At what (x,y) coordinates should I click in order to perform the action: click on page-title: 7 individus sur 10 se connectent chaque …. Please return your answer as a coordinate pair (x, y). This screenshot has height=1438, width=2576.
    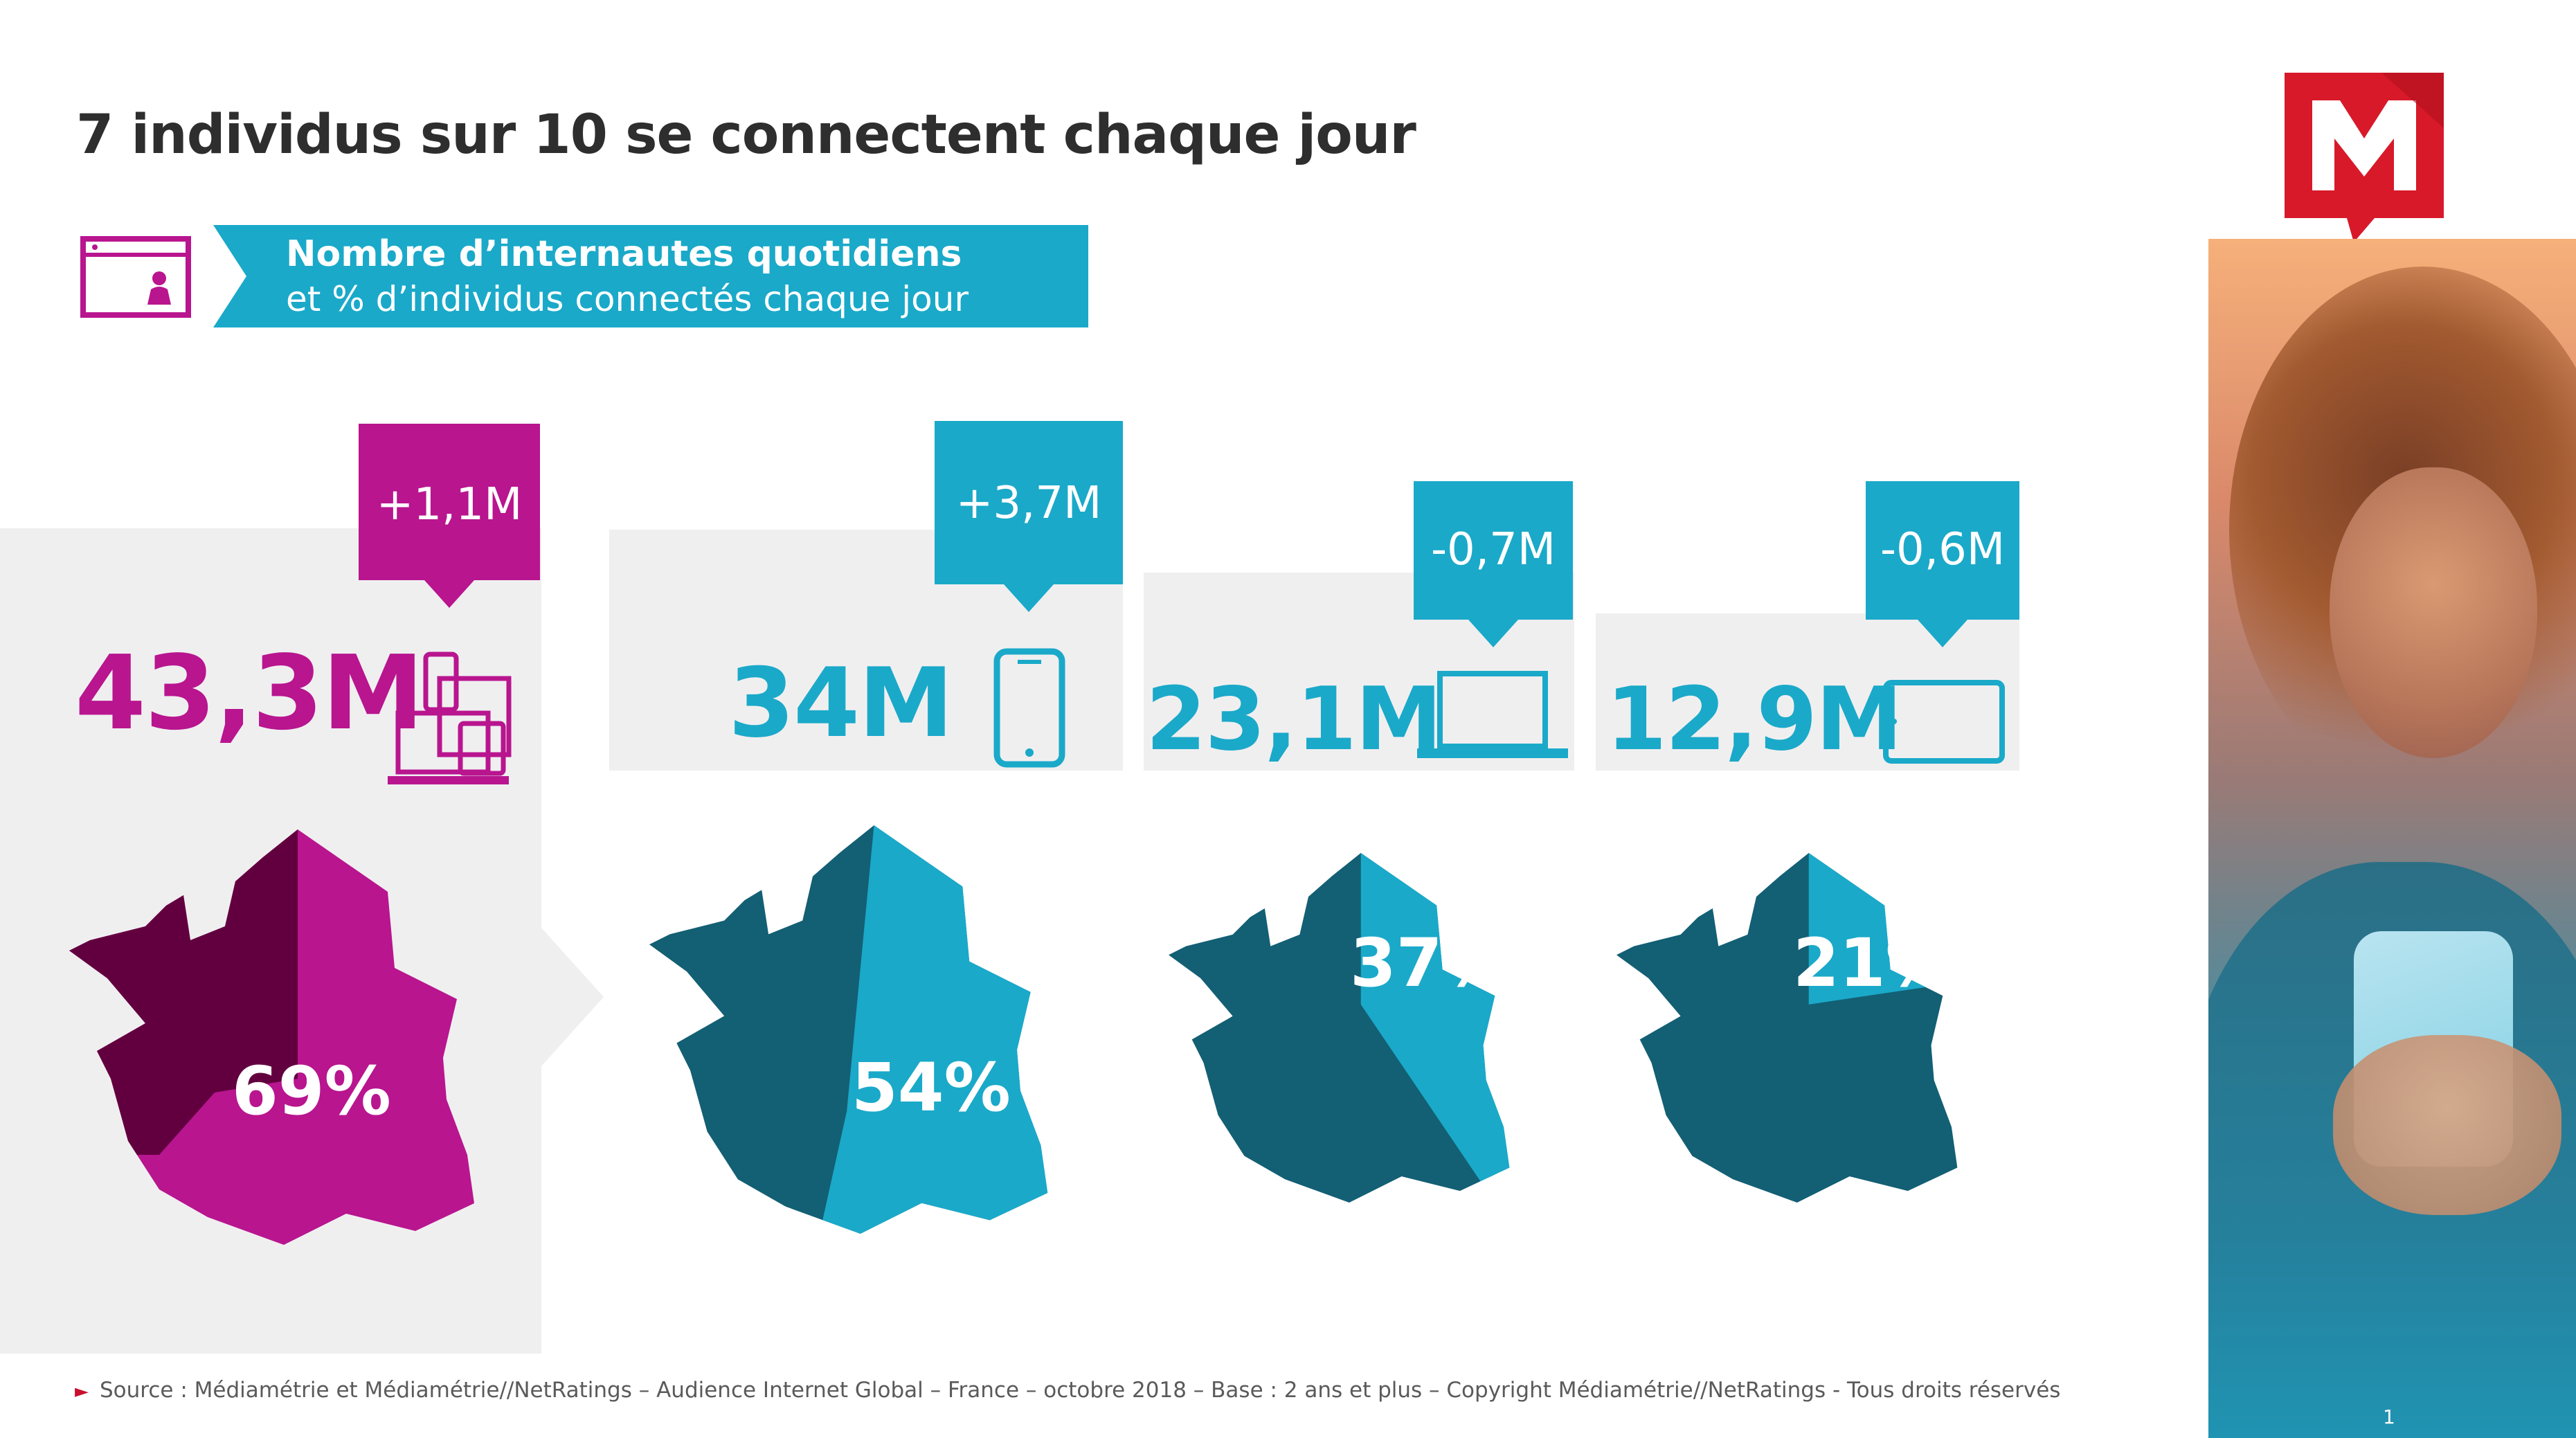
    Looking at the image, I should click on (746, 135).